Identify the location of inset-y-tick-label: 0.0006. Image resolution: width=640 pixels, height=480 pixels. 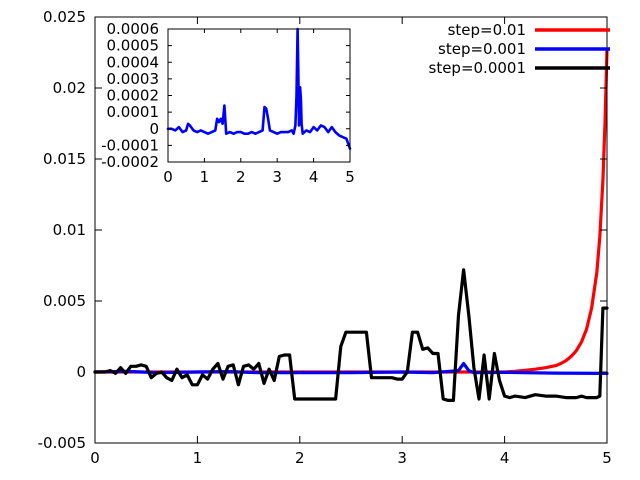
(133, 29).